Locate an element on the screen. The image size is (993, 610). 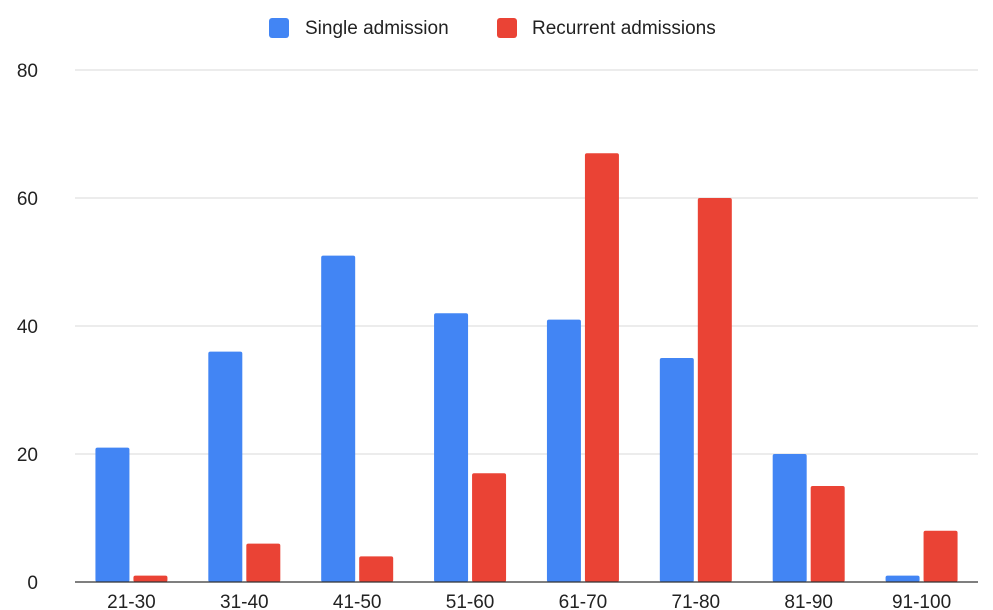
legend-label-recurrent-admissions: Recurrent admissions is located at coordinates (624, 28).